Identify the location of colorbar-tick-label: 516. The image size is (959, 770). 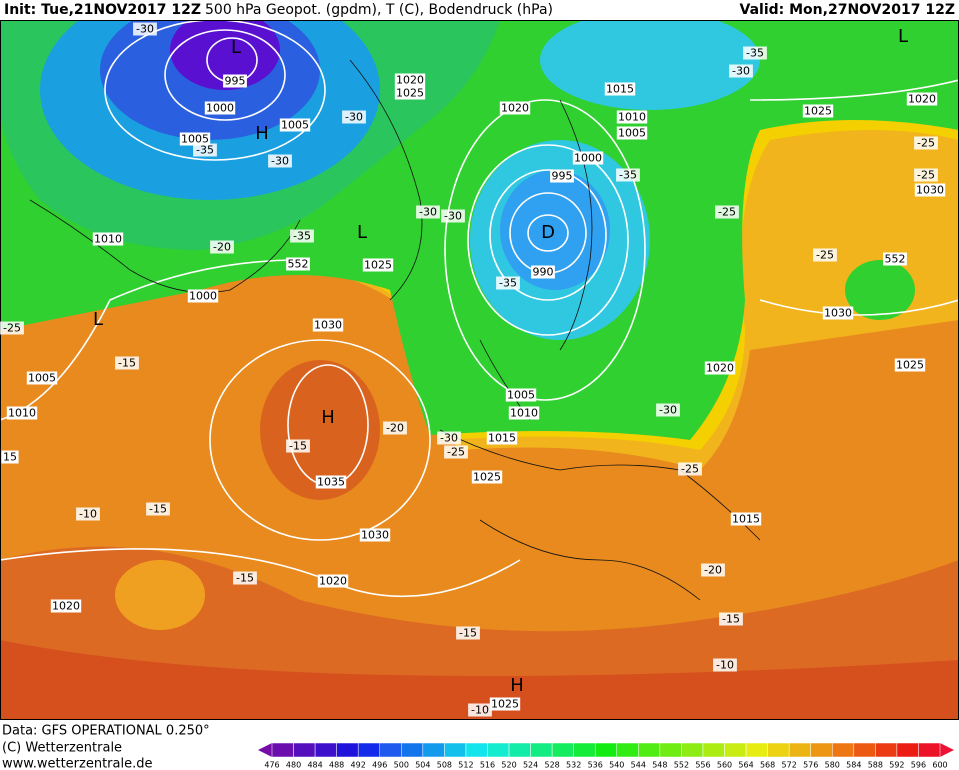
(487, 765).